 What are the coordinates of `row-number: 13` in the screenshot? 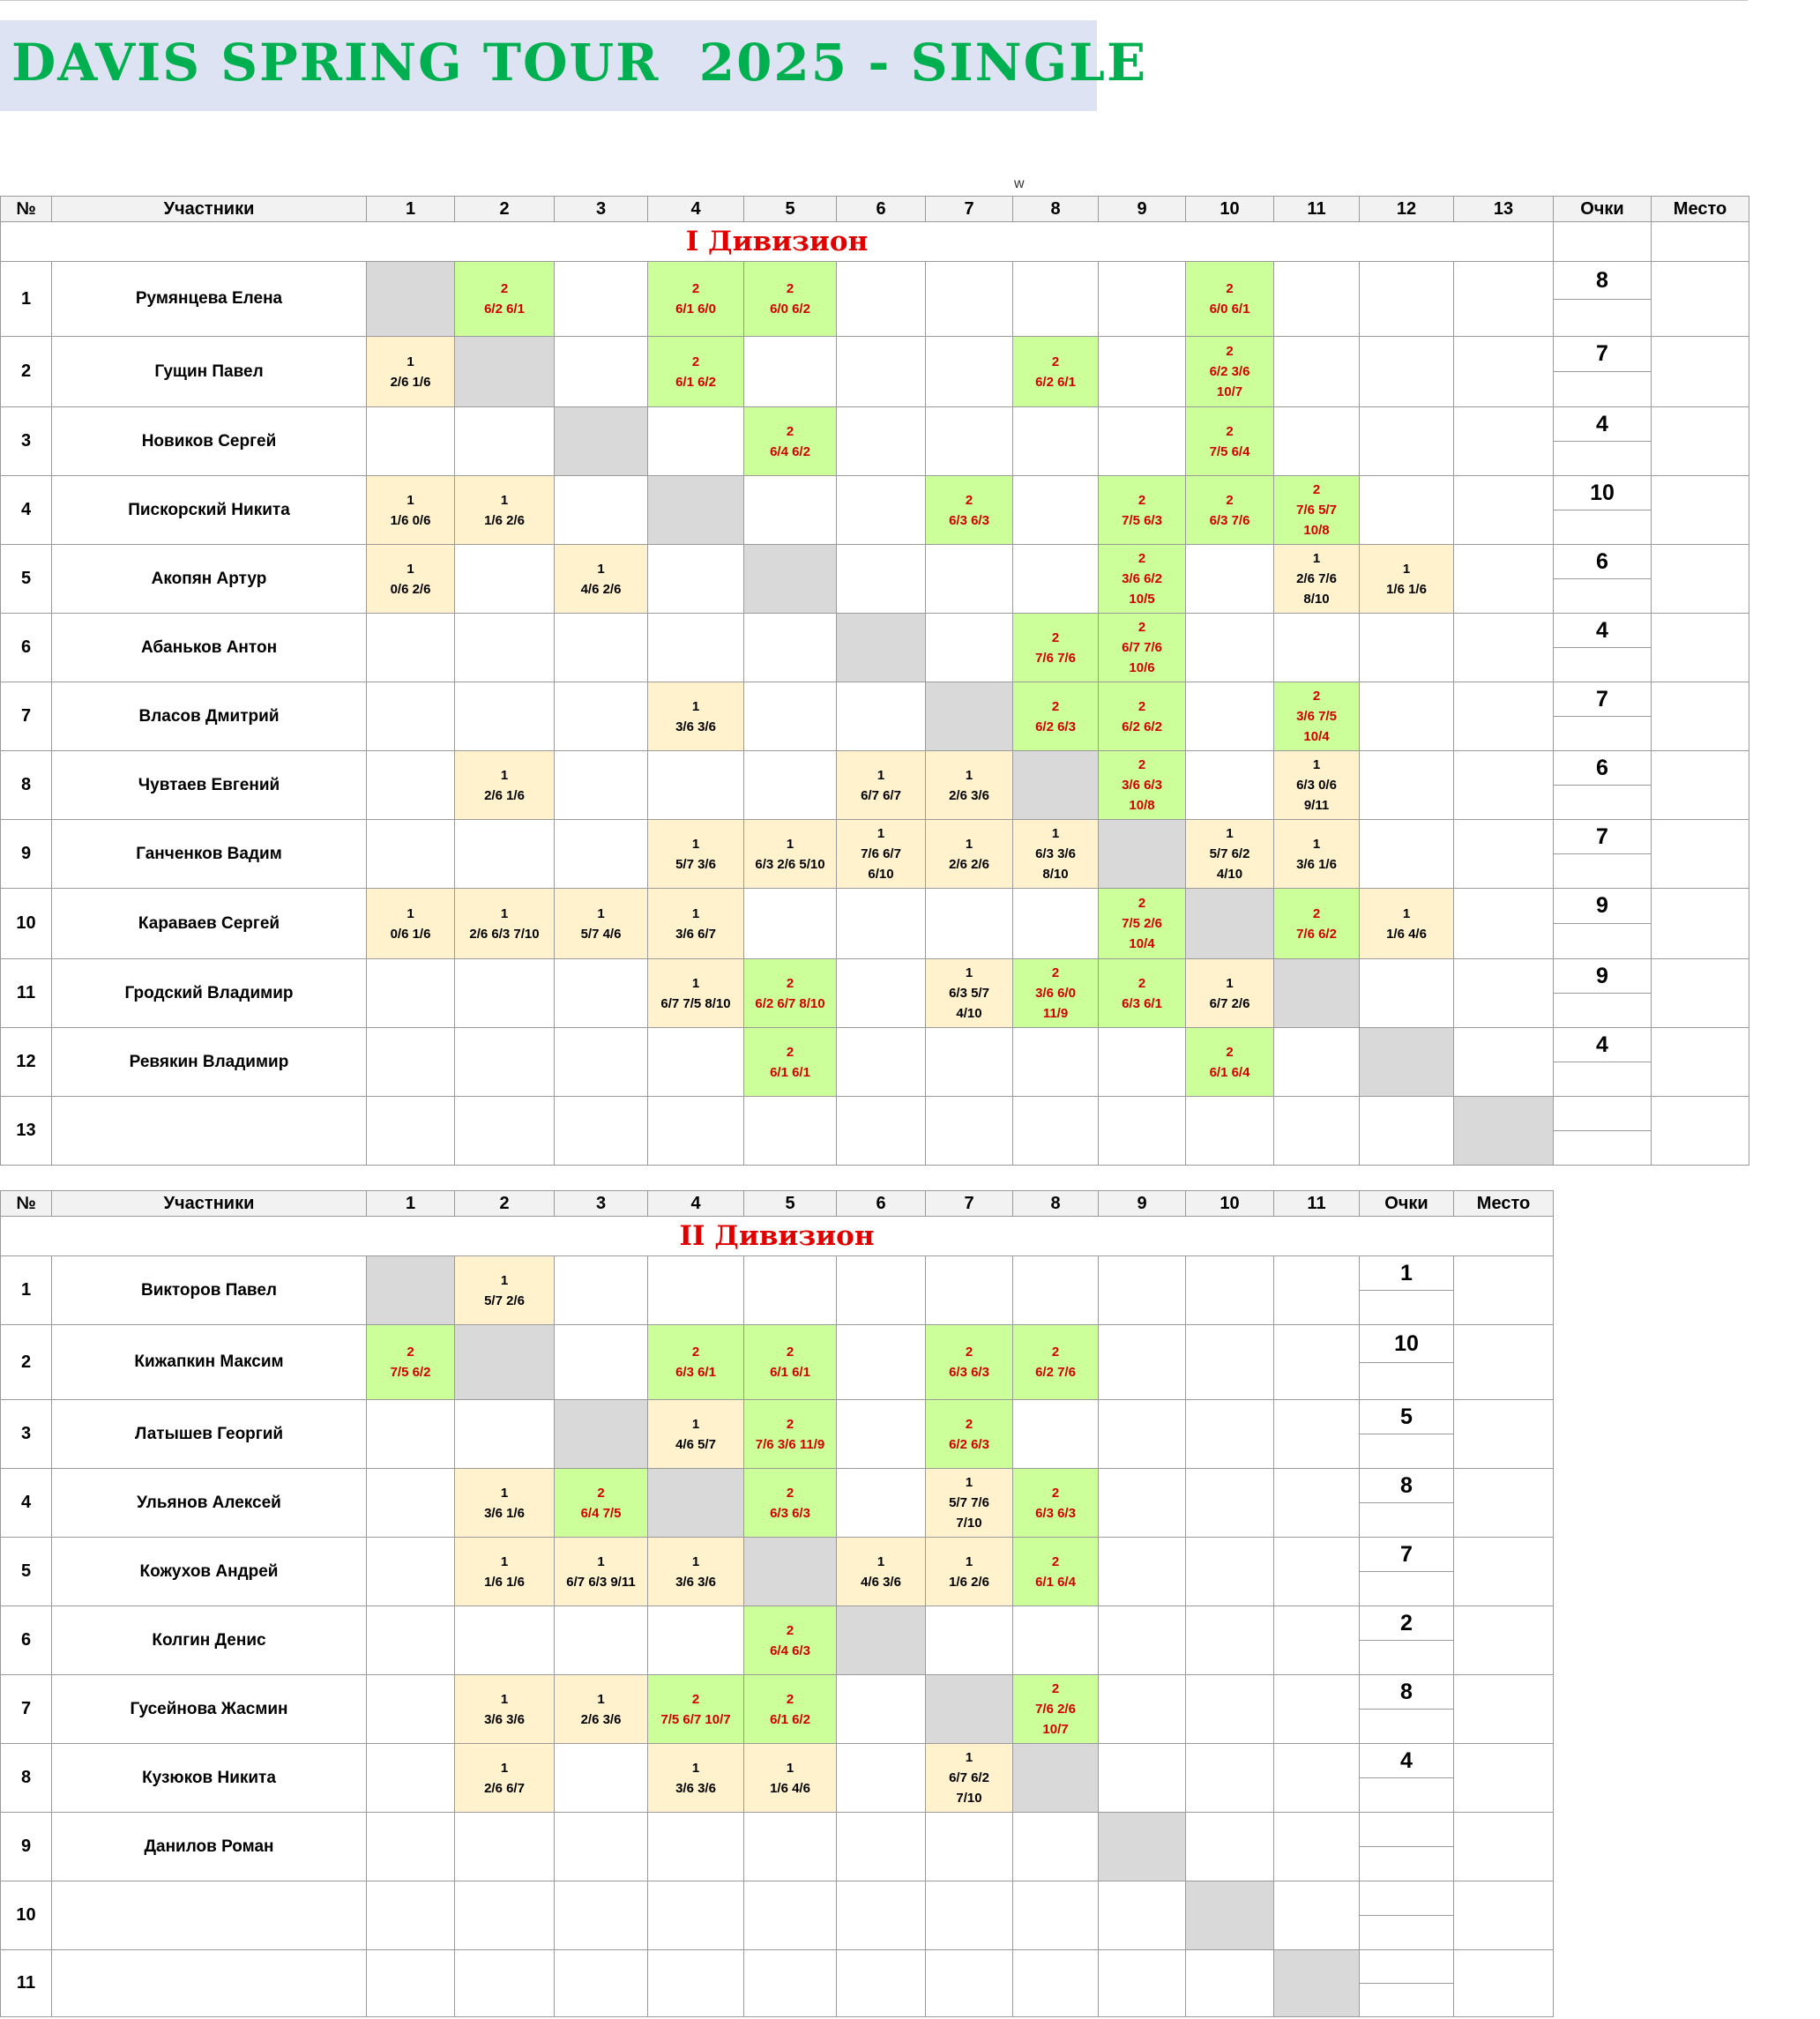 It's located at (26, 1131).